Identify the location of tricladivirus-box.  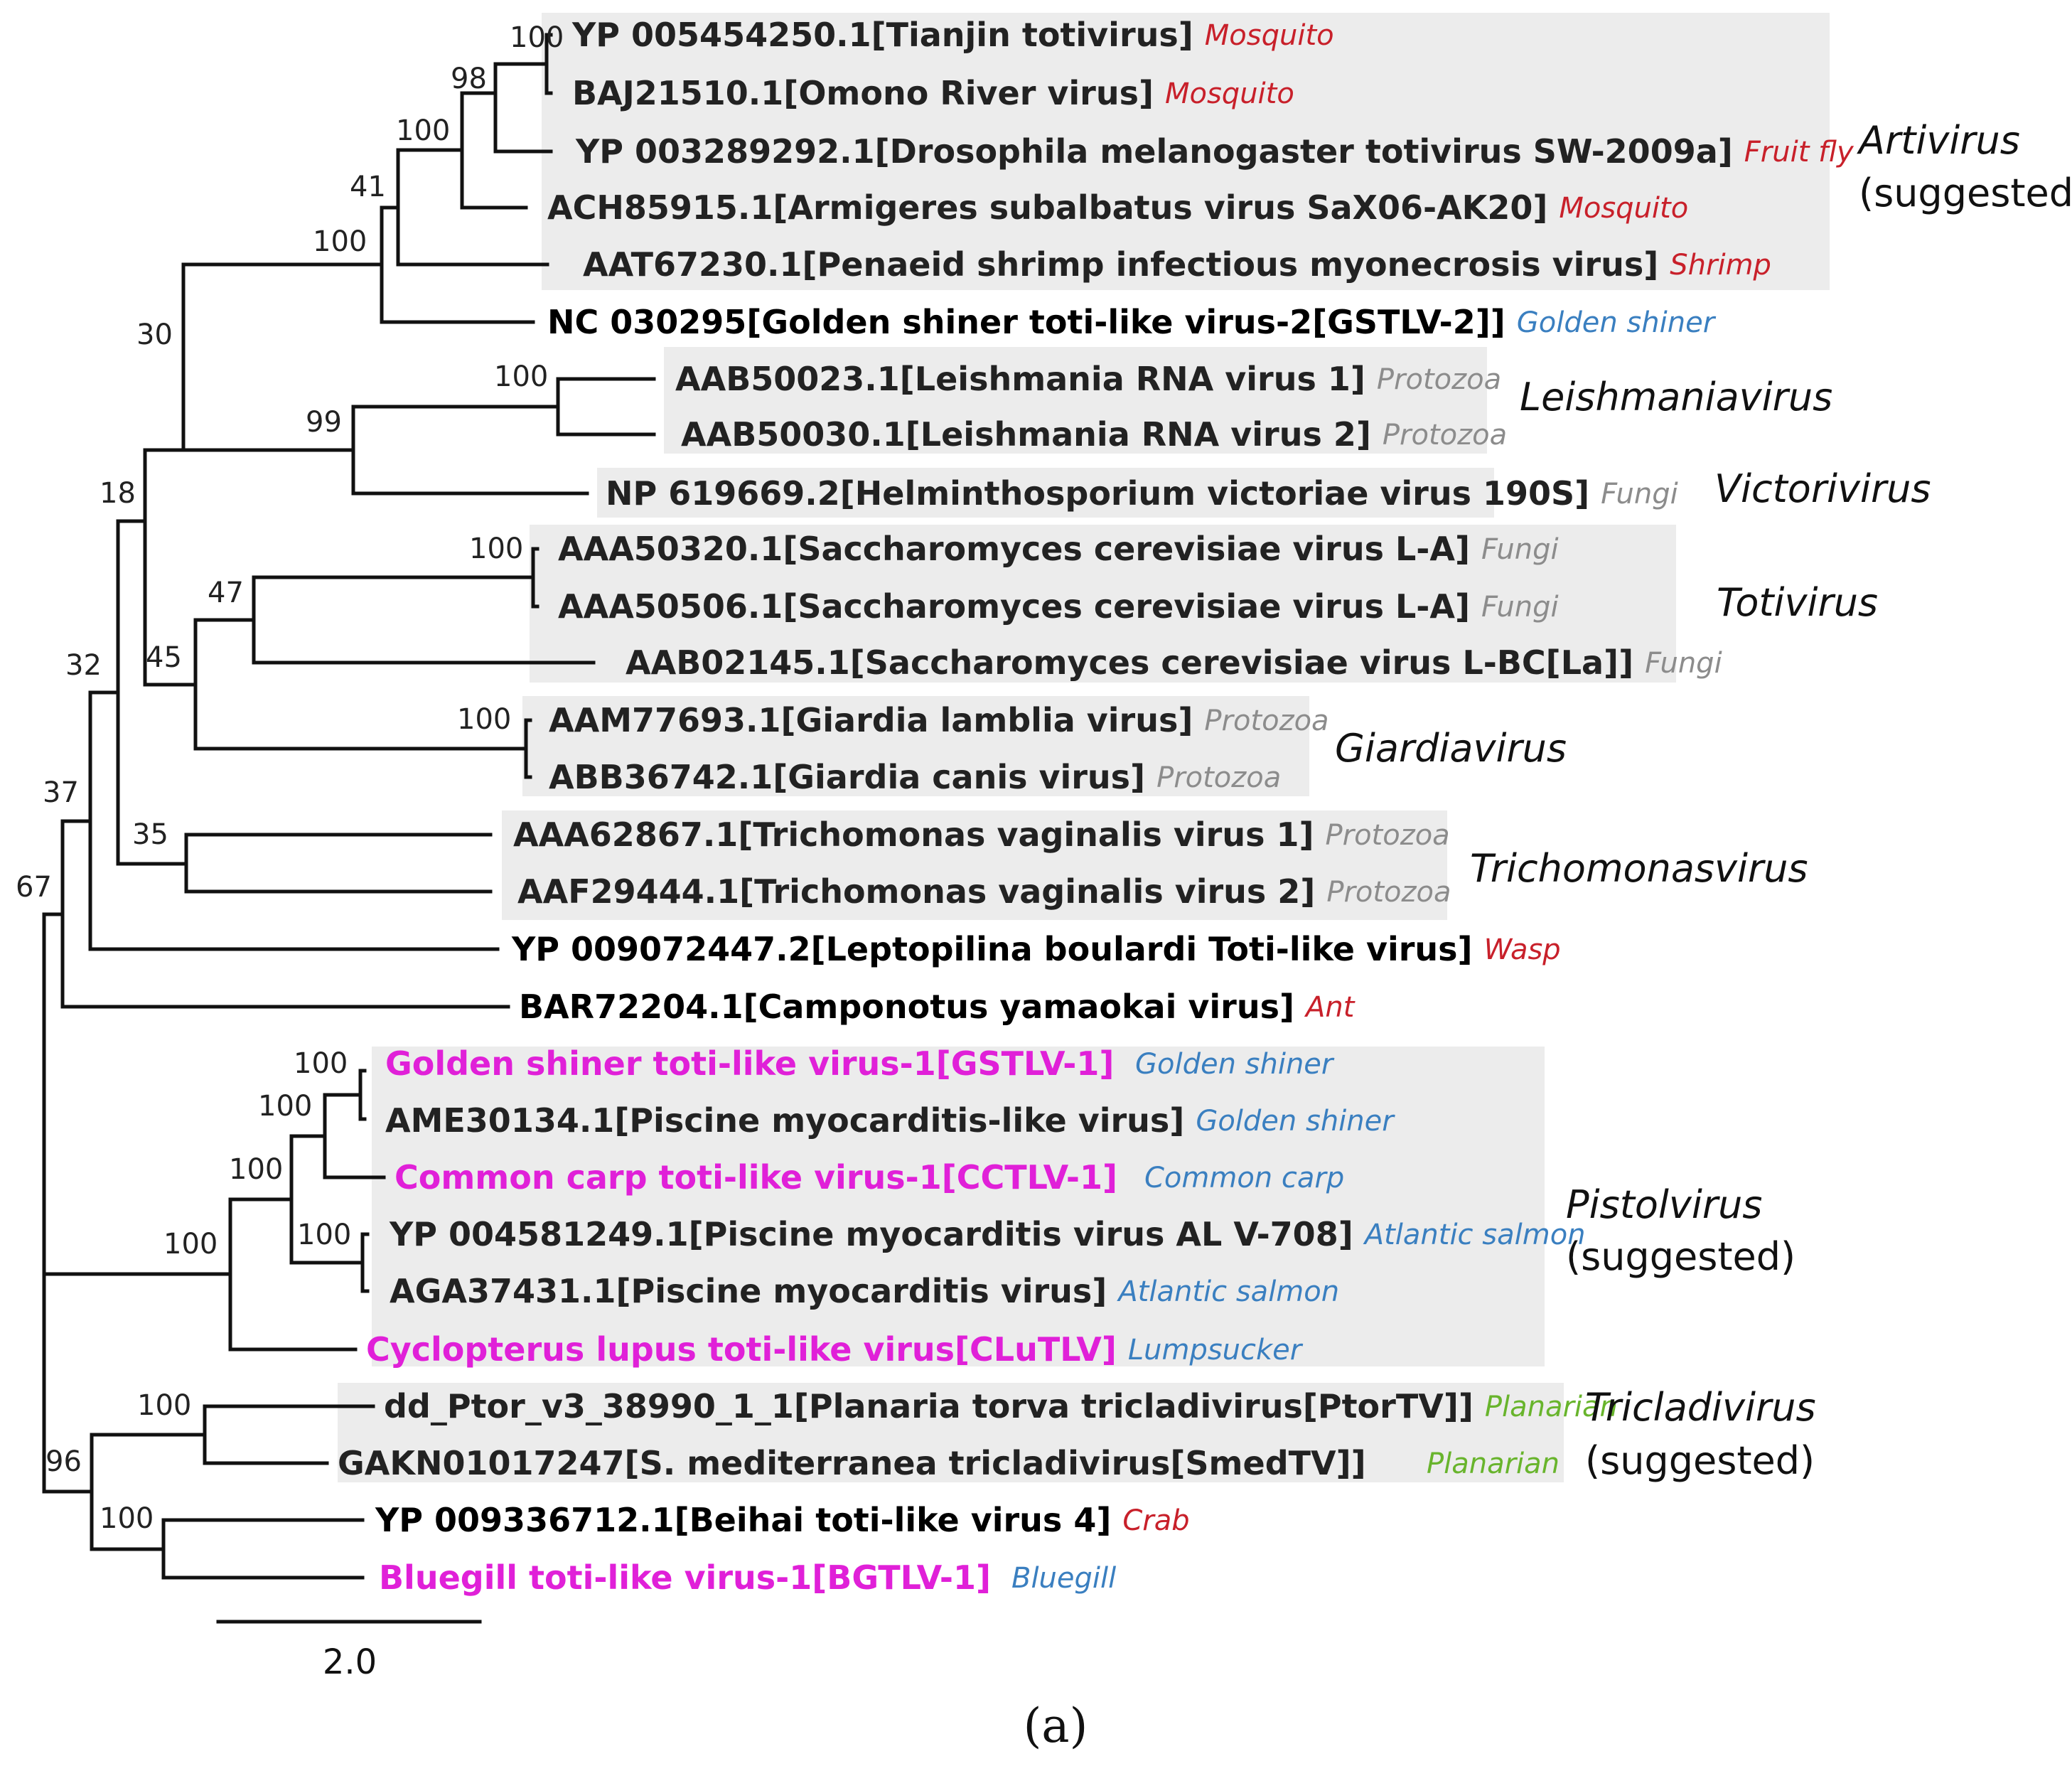
(951, 1432).